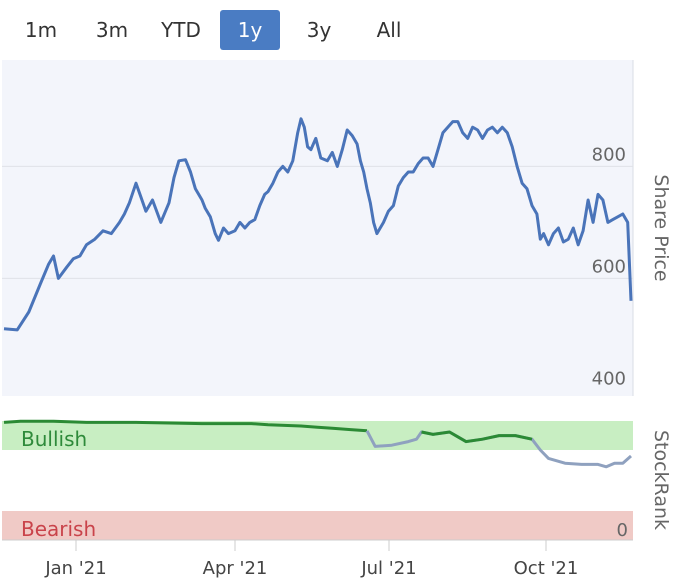  Describe the element at coordinates (622, 530) in the screenshot. I see `rank-tick-label: 0` at that location.